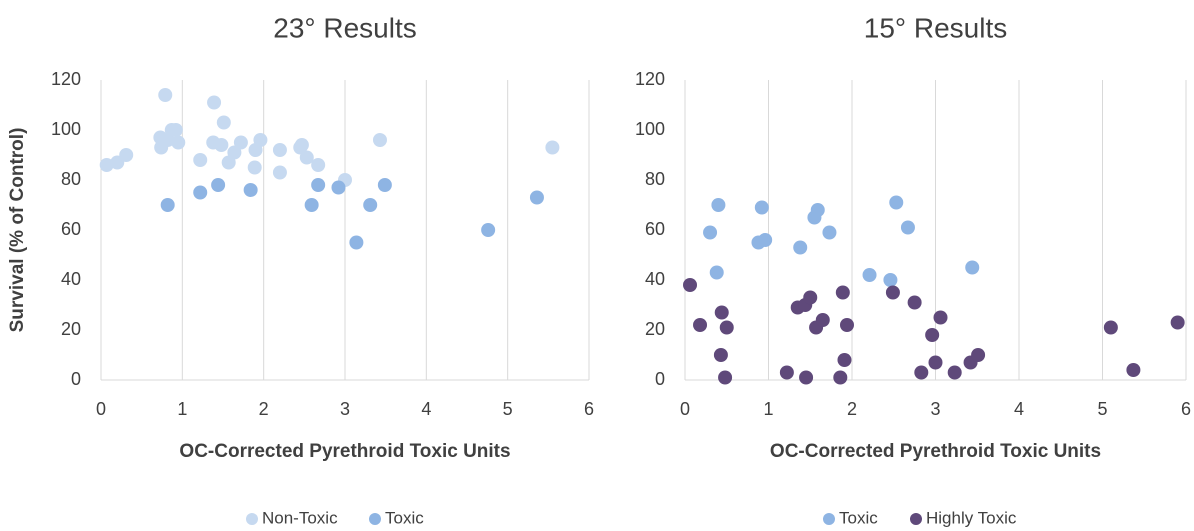 The height and width of the screenshot is (531, 1194). Describe the element at coordinates (971, 517) in the screenshot. I see `legend-label: Highly Toxic` at that location.